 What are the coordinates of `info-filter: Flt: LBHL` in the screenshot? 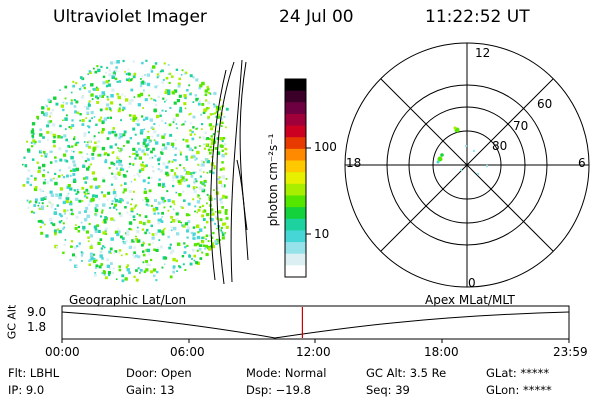 It's located at (34, 373).